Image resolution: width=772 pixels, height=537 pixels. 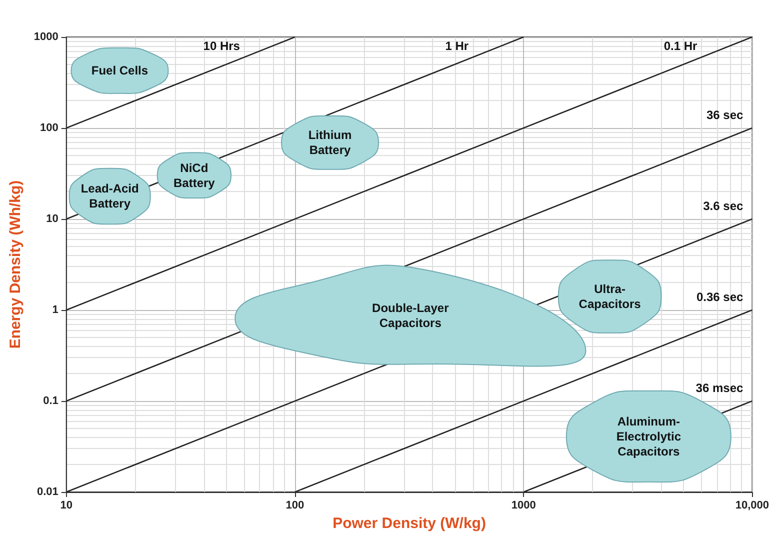 What do you see at coordinates (109, 196) in the screenshot?
I see `series-label: Lead-Acid Battery` at bounding box center [109, 196].